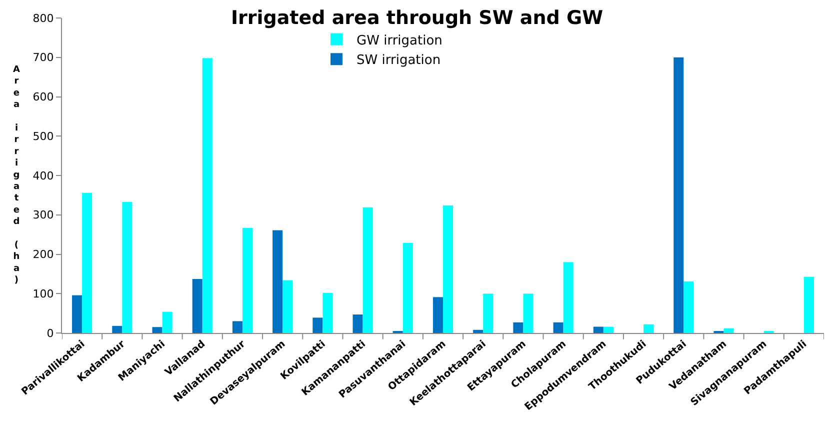 This screenshot has width=834, height=433. I want to click on y-tick-label: 100, so click(43, 293).